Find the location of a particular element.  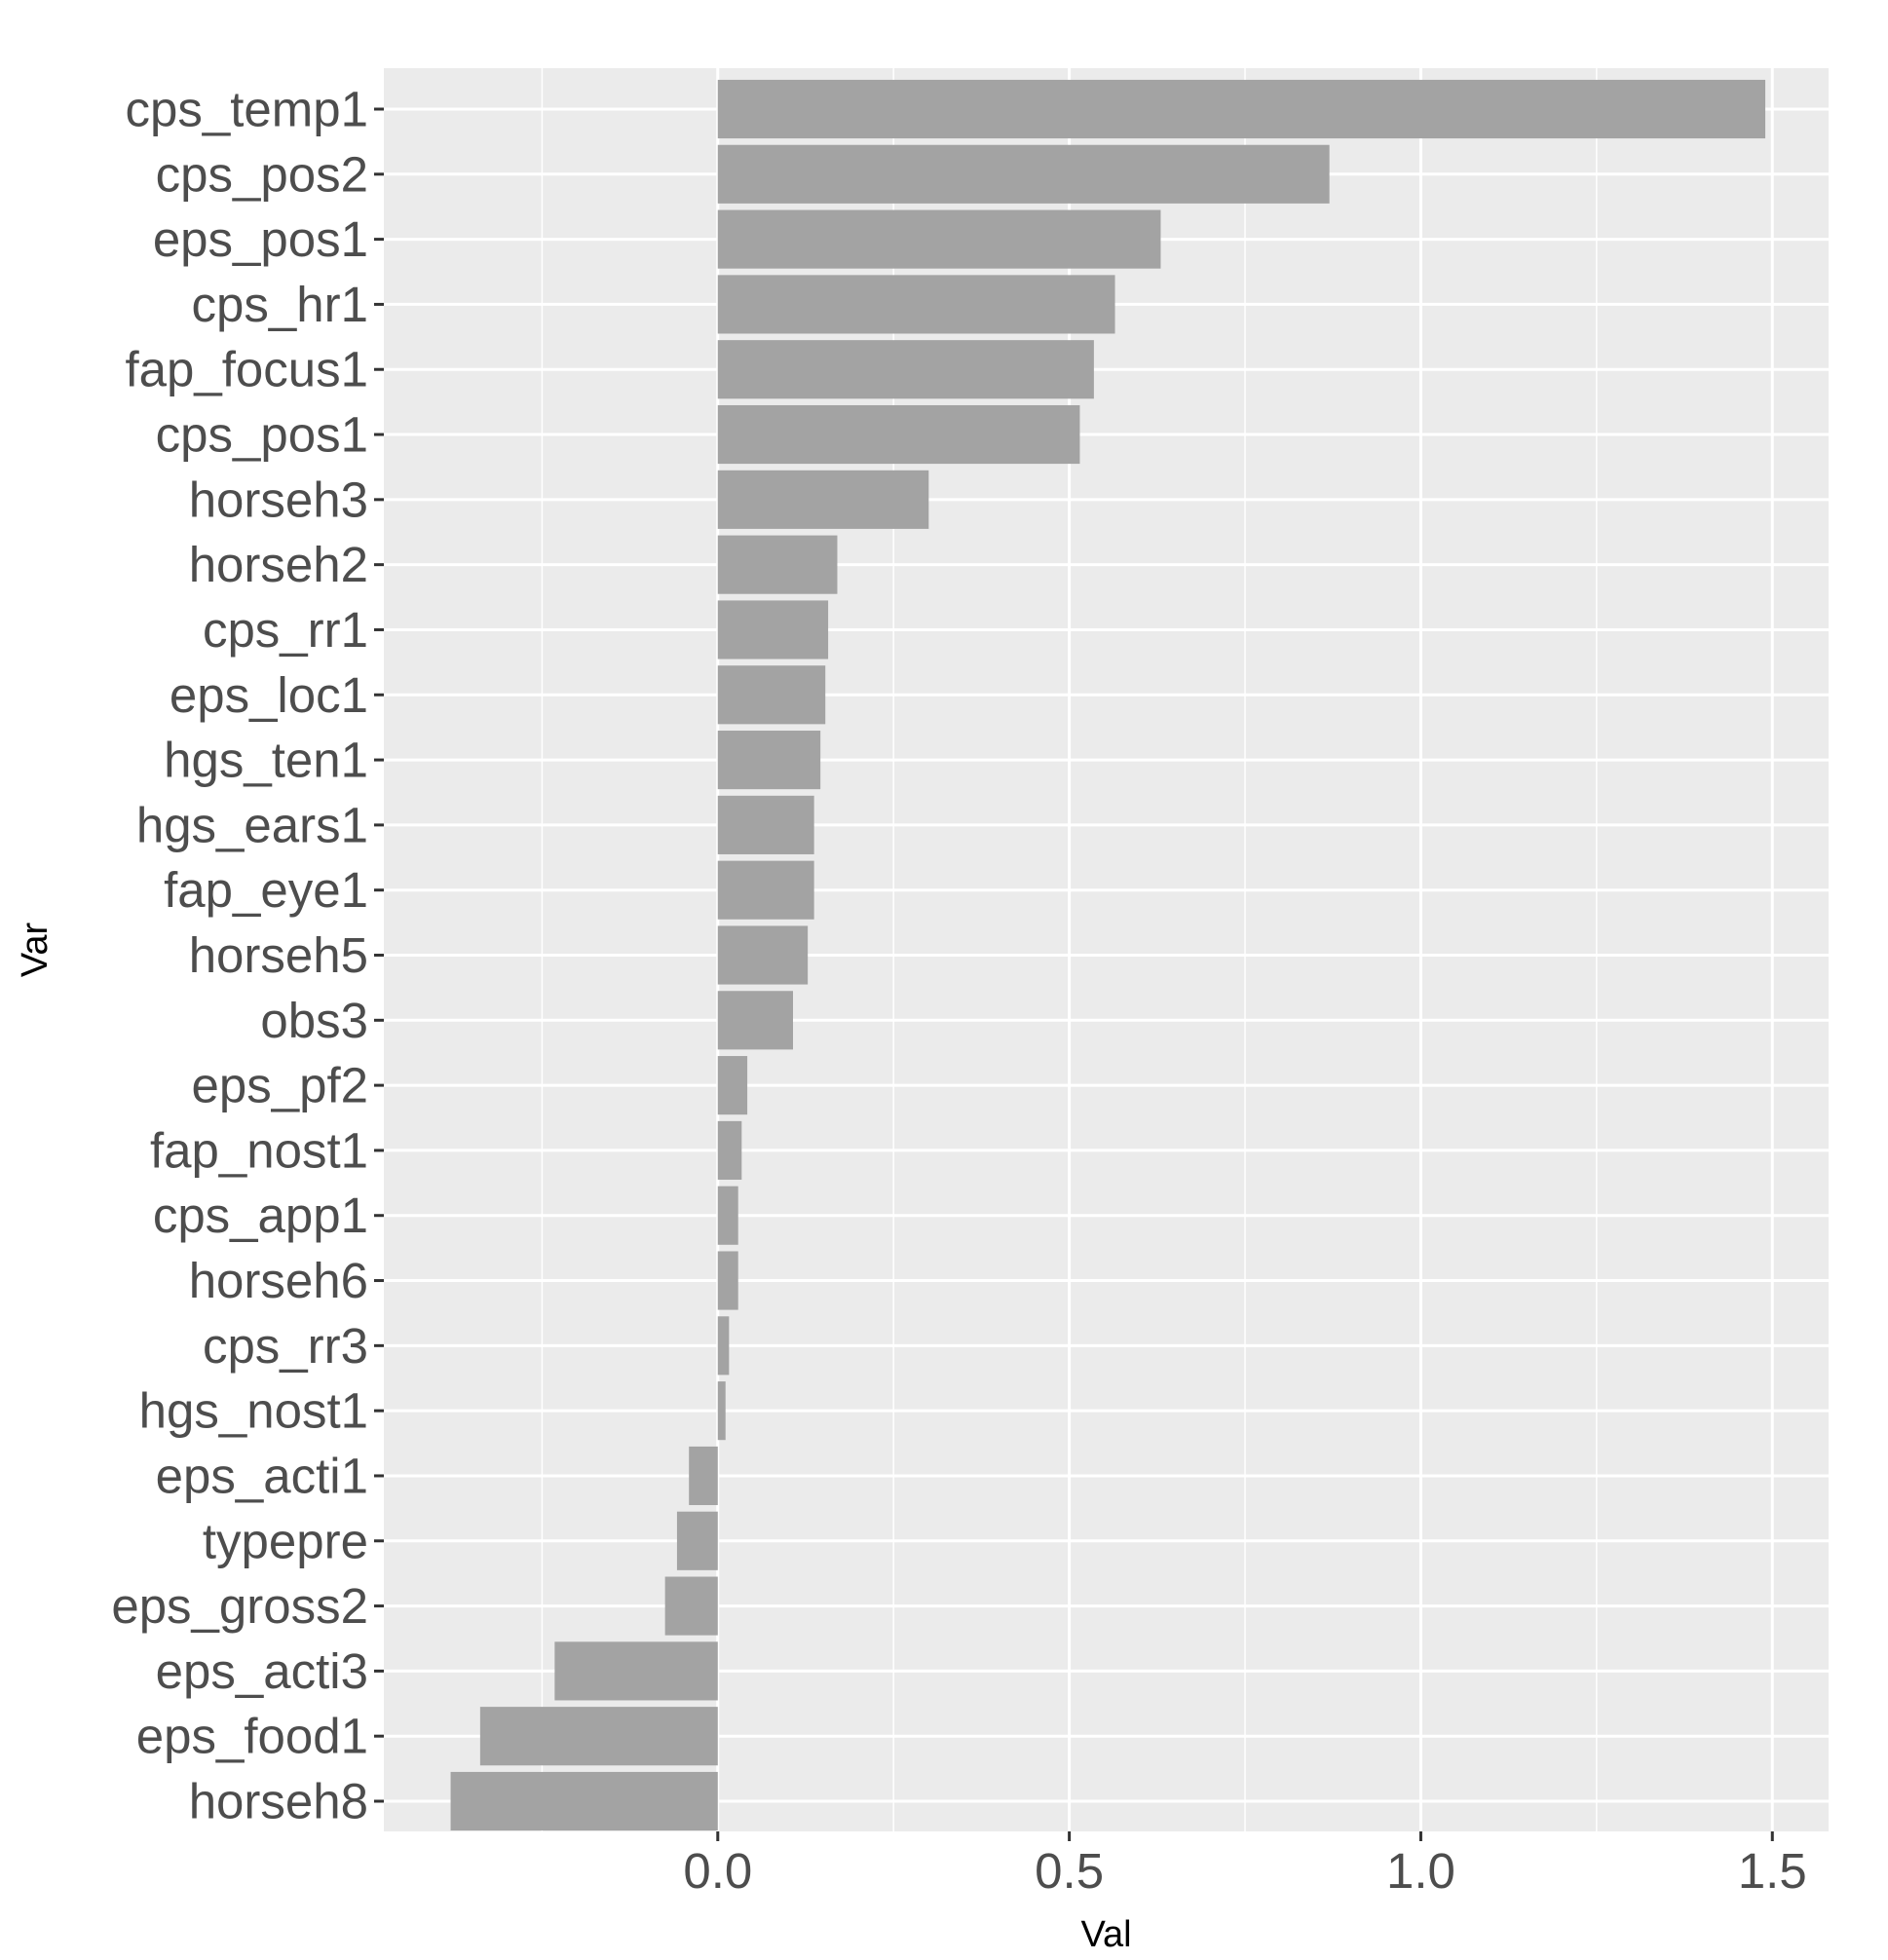

bar-cps-rr3 is located at coordinates (723, 1346).